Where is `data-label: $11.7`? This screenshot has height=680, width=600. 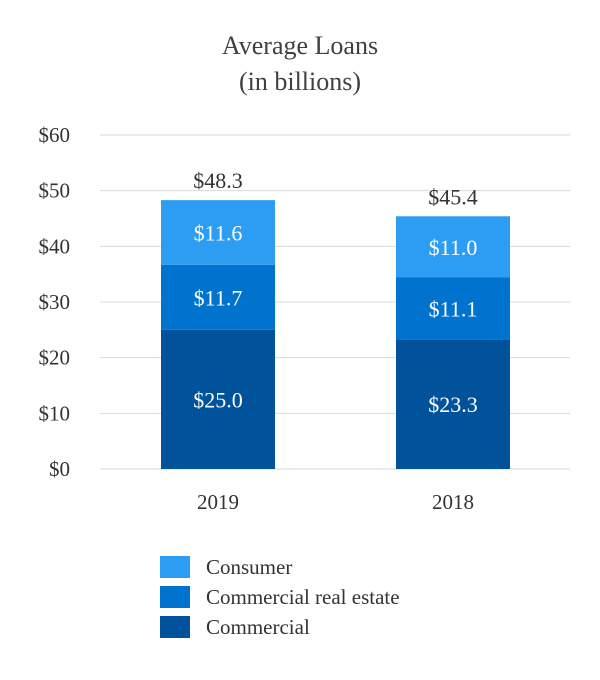
data-label: $11.7 is located at coordinates (218, 297).